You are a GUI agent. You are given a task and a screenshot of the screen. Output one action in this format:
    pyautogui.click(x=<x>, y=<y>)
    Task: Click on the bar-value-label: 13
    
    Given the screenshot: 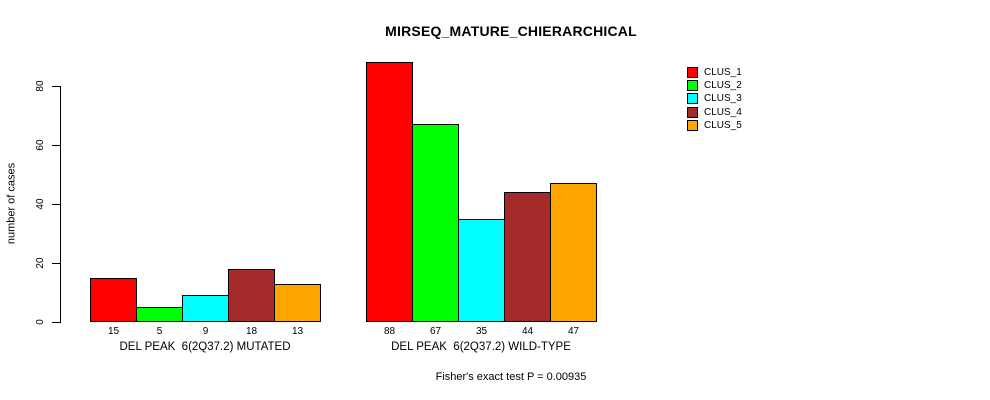 What is the action you would take?
    pyautogui.click(x=297, y=331)
    